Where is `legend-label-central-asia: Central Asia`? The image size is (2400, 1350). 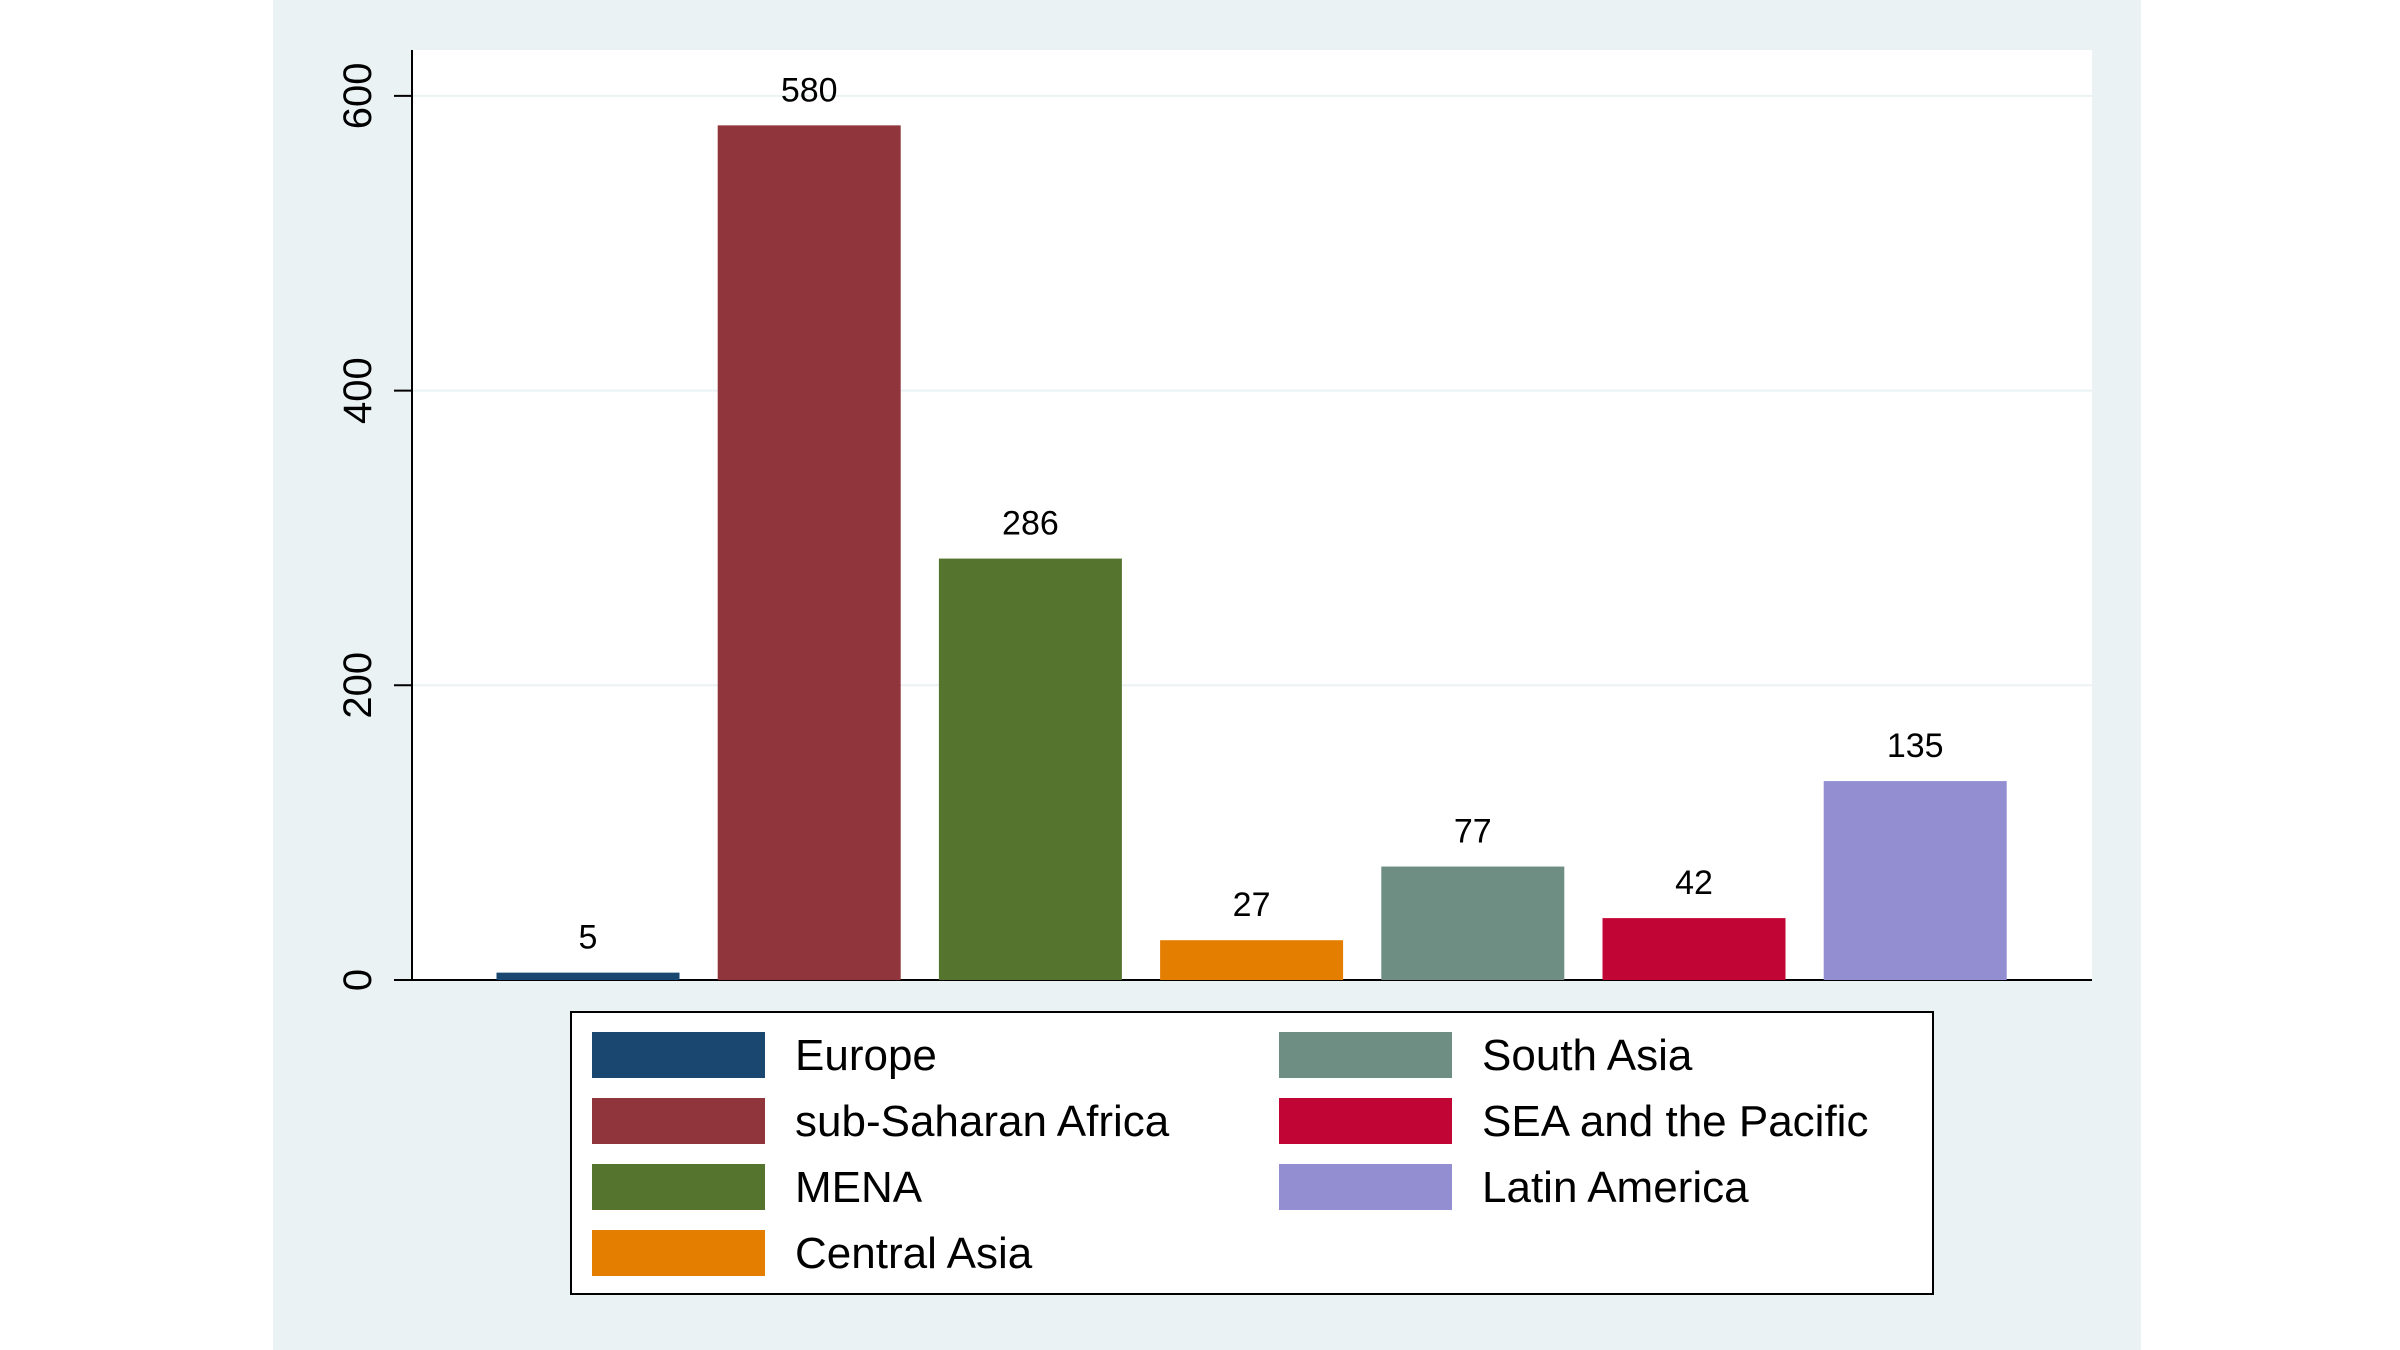 legend-label-central-asia: Central Asia is located at coordinates (914, 1253).